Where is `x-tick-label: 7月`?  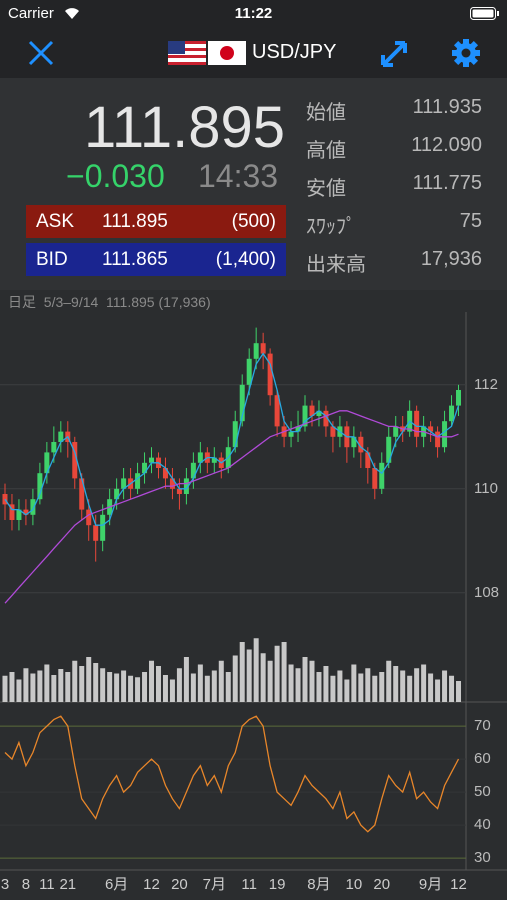 x-tick-label: 7月 is located at coordinates (214, 884).